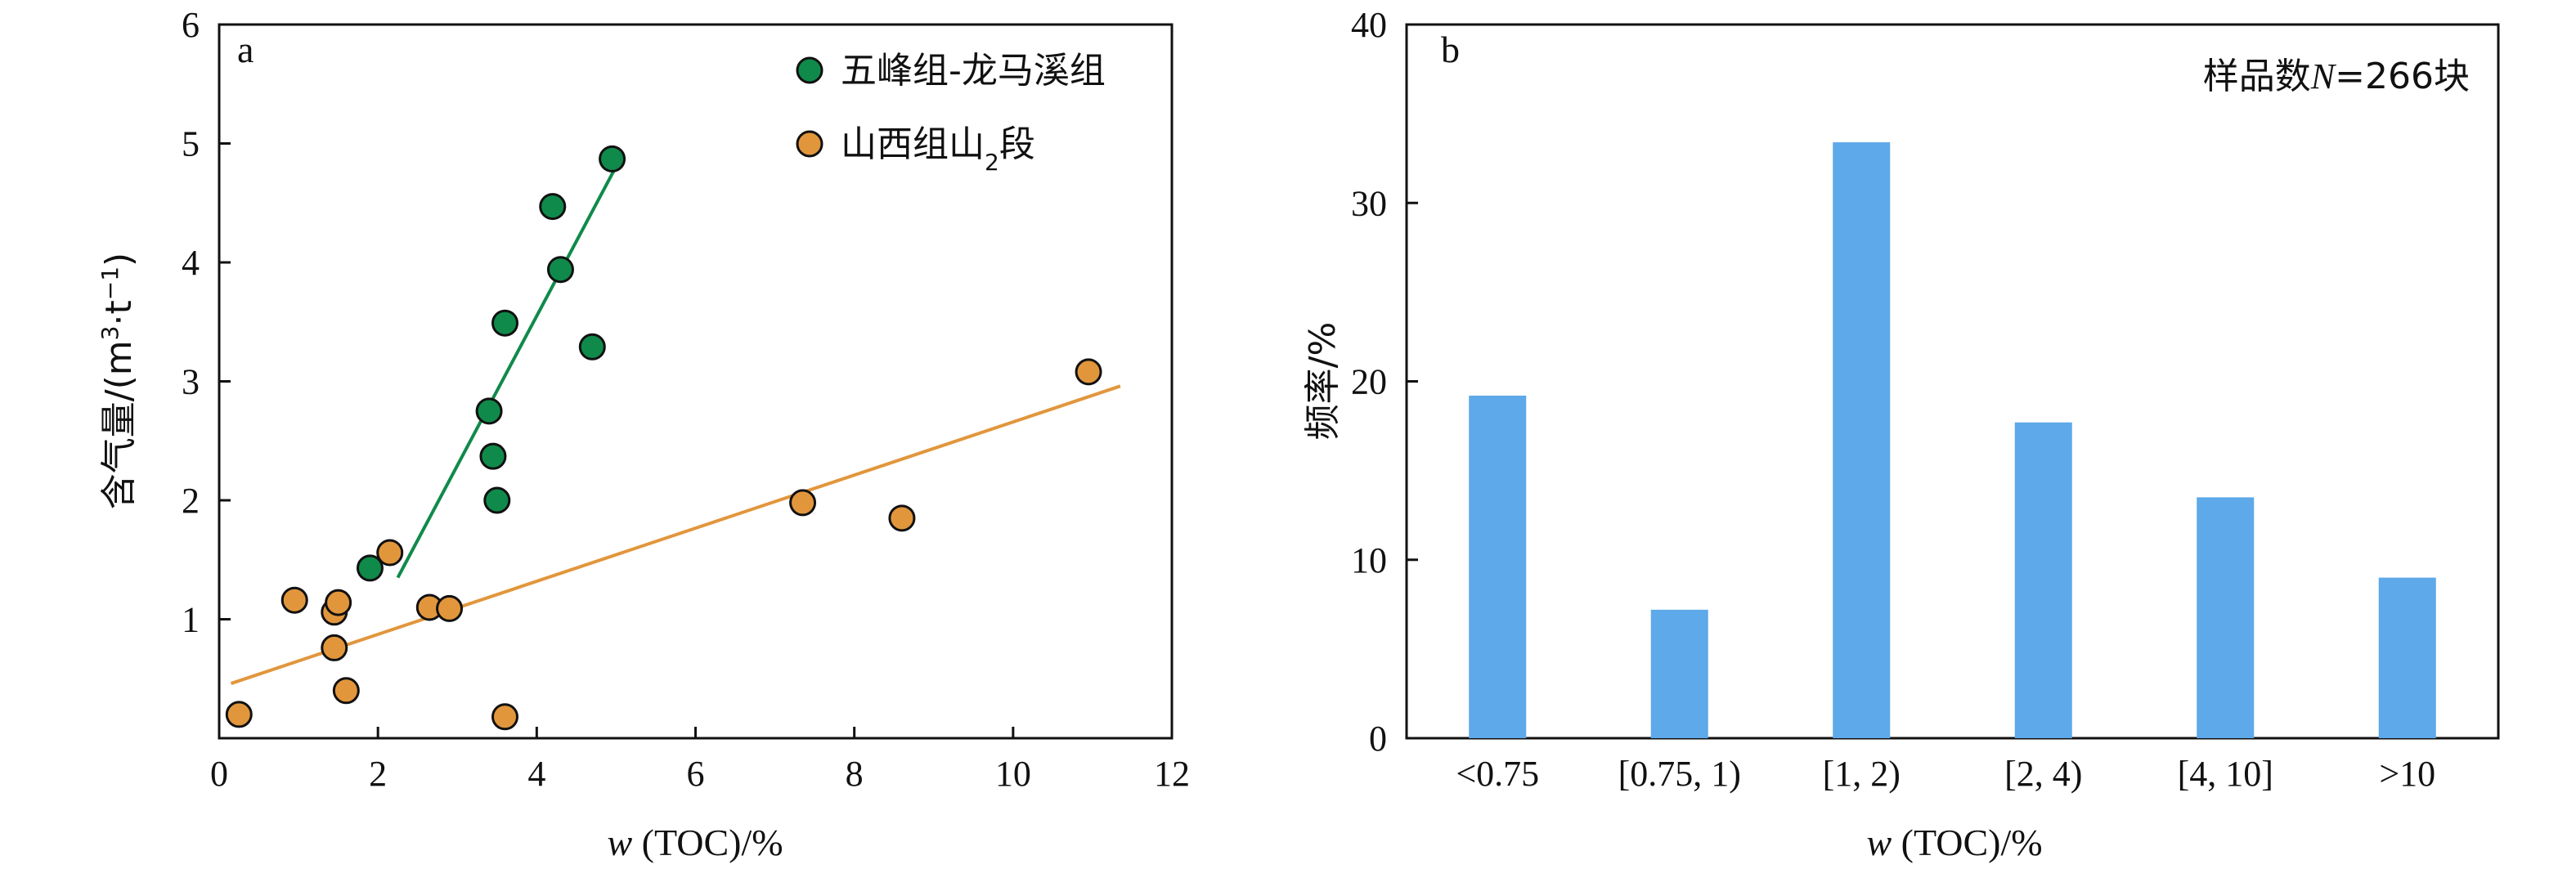  Describe the element at coordinates (1862, 774) in the screenshot. I see `panel-b-category-label: [1, 2)` at that location.